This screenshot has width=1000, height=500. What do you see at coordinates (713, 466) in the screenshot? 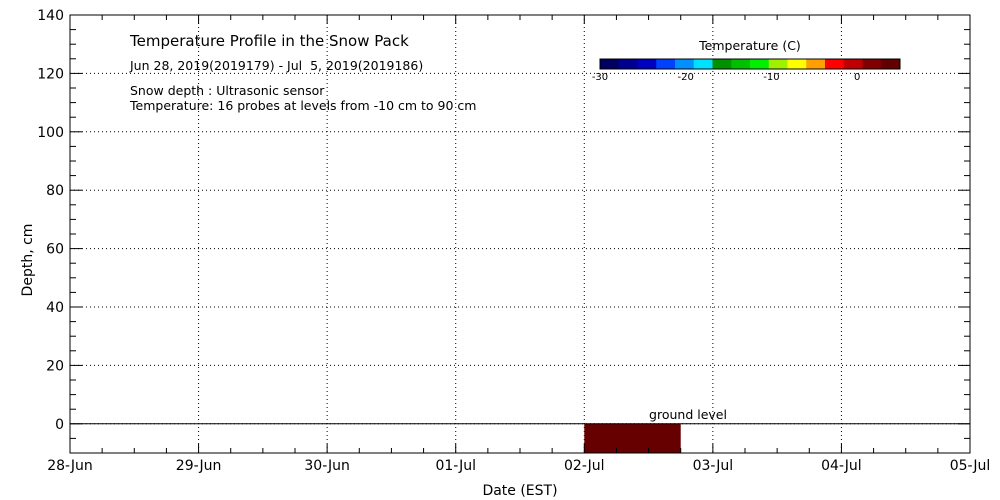
I see `x-tick-label: 03-Jul` at bounding box center [713, 466].